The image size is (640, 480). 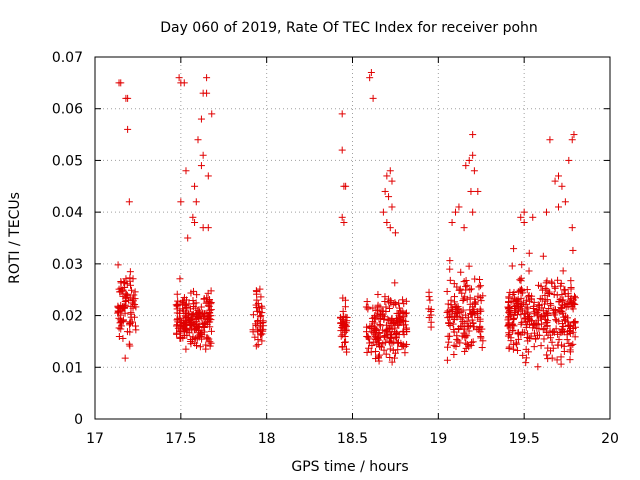 What do you see at coordinates (15, 238) in the screenshot?
I see `y-axis-label: ROTI / TECUs` at bounding box center [15, 238].